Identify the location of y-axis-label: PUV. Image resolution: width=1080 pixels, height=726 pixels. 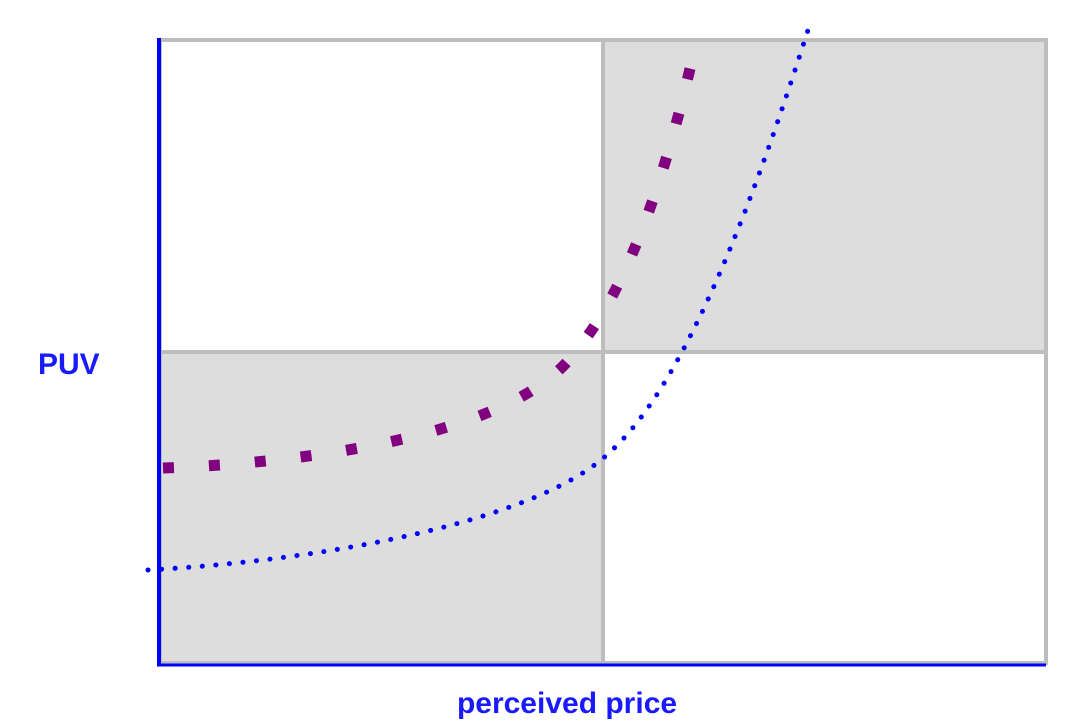
(69, 364).